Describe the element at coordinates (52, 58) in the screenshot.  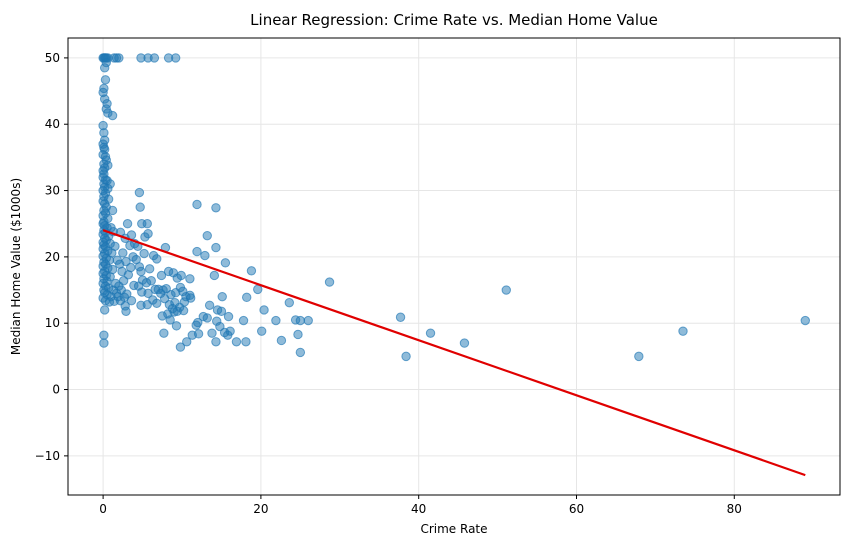
I see `y-tick-label: 50` at that location.